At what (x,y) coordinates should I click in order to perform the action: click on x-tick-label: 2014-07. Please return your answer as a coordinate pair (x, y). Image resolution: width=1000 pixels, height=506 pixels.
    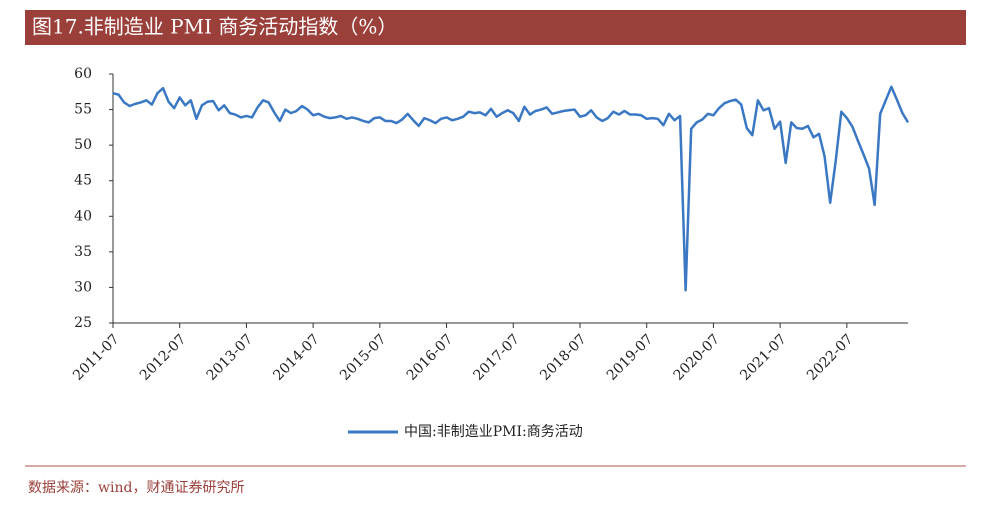
    Looking at the image, I should click on (296, 357).